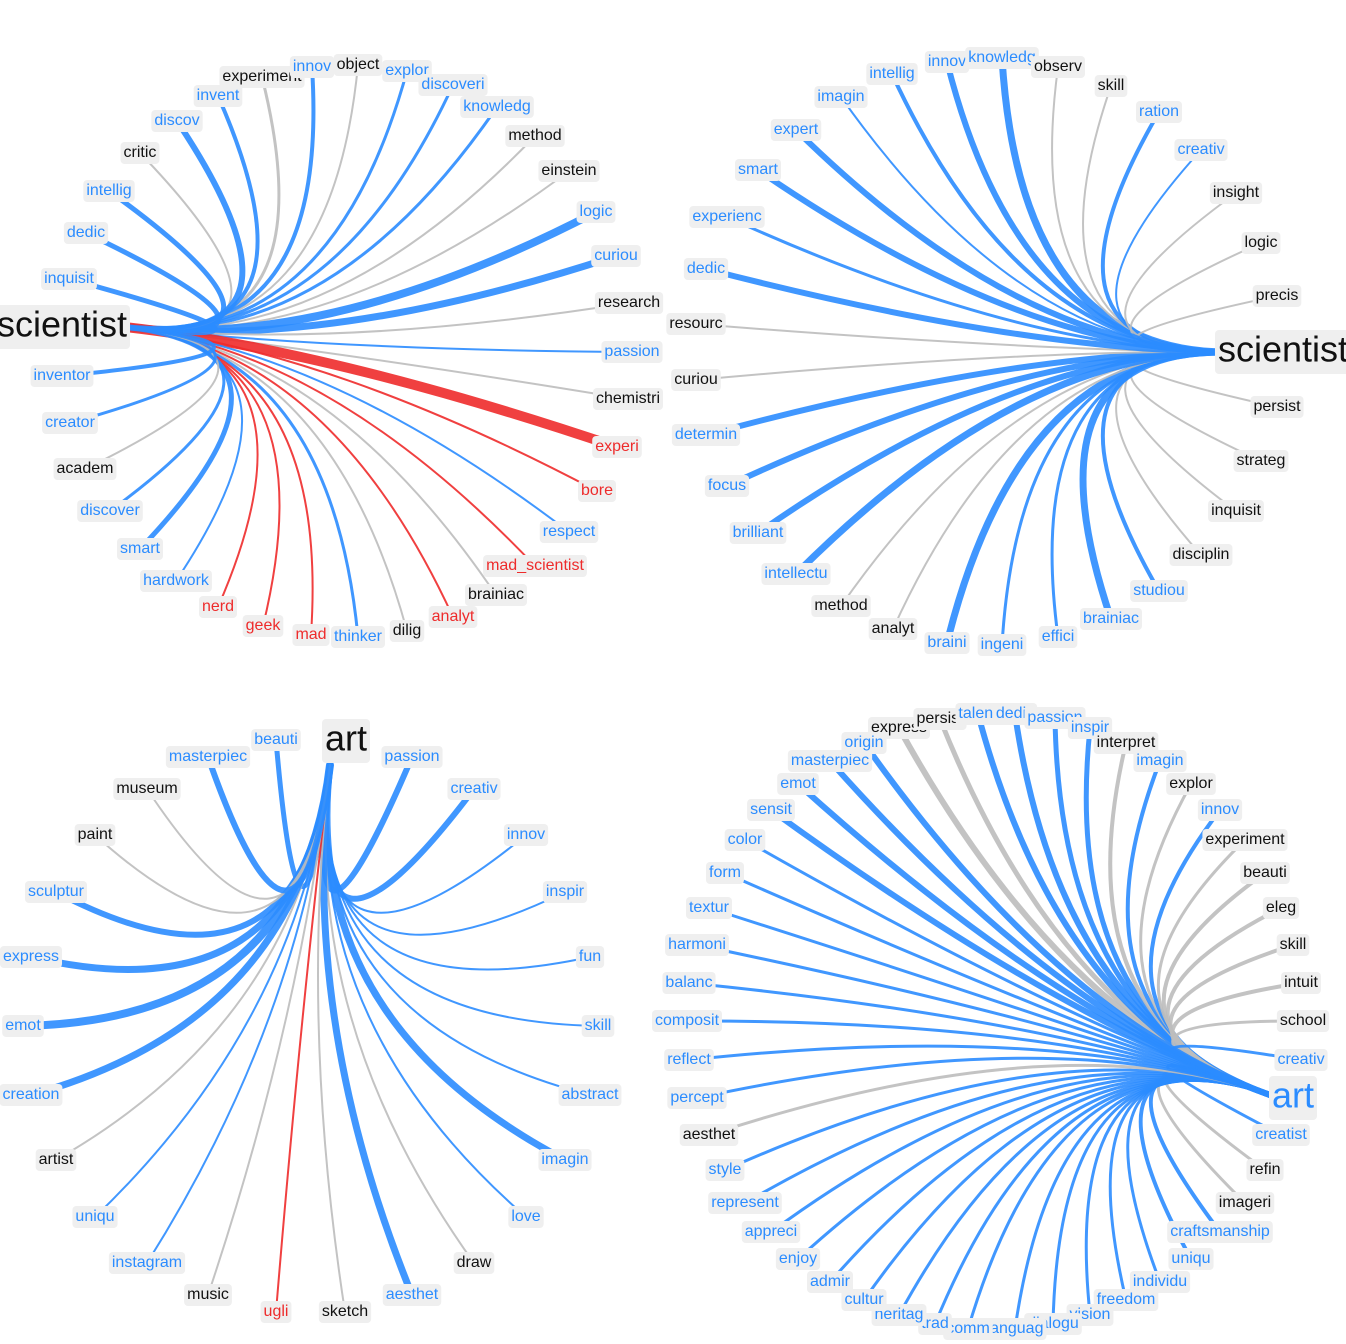  What do you see at coordinates (535, 566) in the screenshot?
I see `node-label: mad_scientist` at bounding box center [535, 566].